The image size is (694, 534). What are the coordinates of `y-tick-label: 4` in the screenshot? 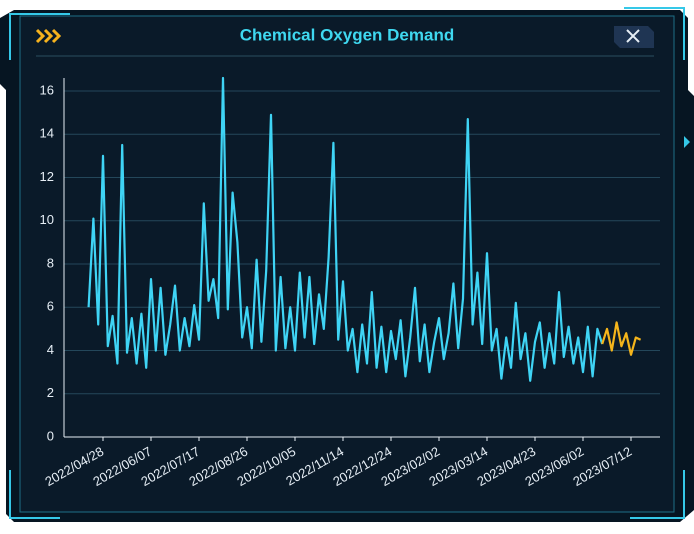 It's located at (50, 349).